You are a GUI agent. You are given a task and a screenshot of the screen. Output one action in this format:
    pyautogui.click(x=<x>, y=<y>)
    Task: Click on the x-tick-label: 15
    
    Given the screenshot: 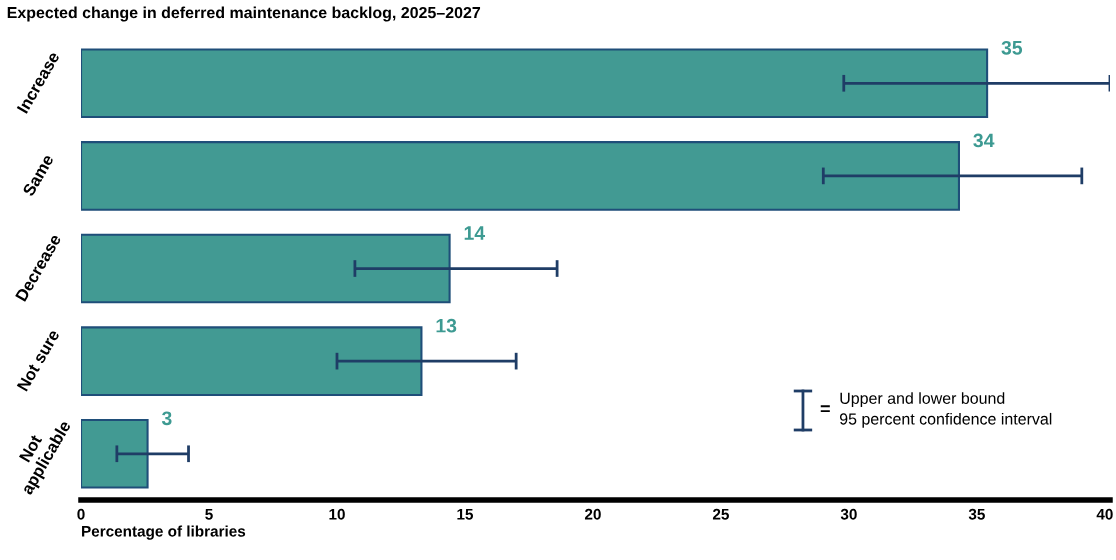 What is the action you would take?
    pyautogui.click(x=465, y=514)
    